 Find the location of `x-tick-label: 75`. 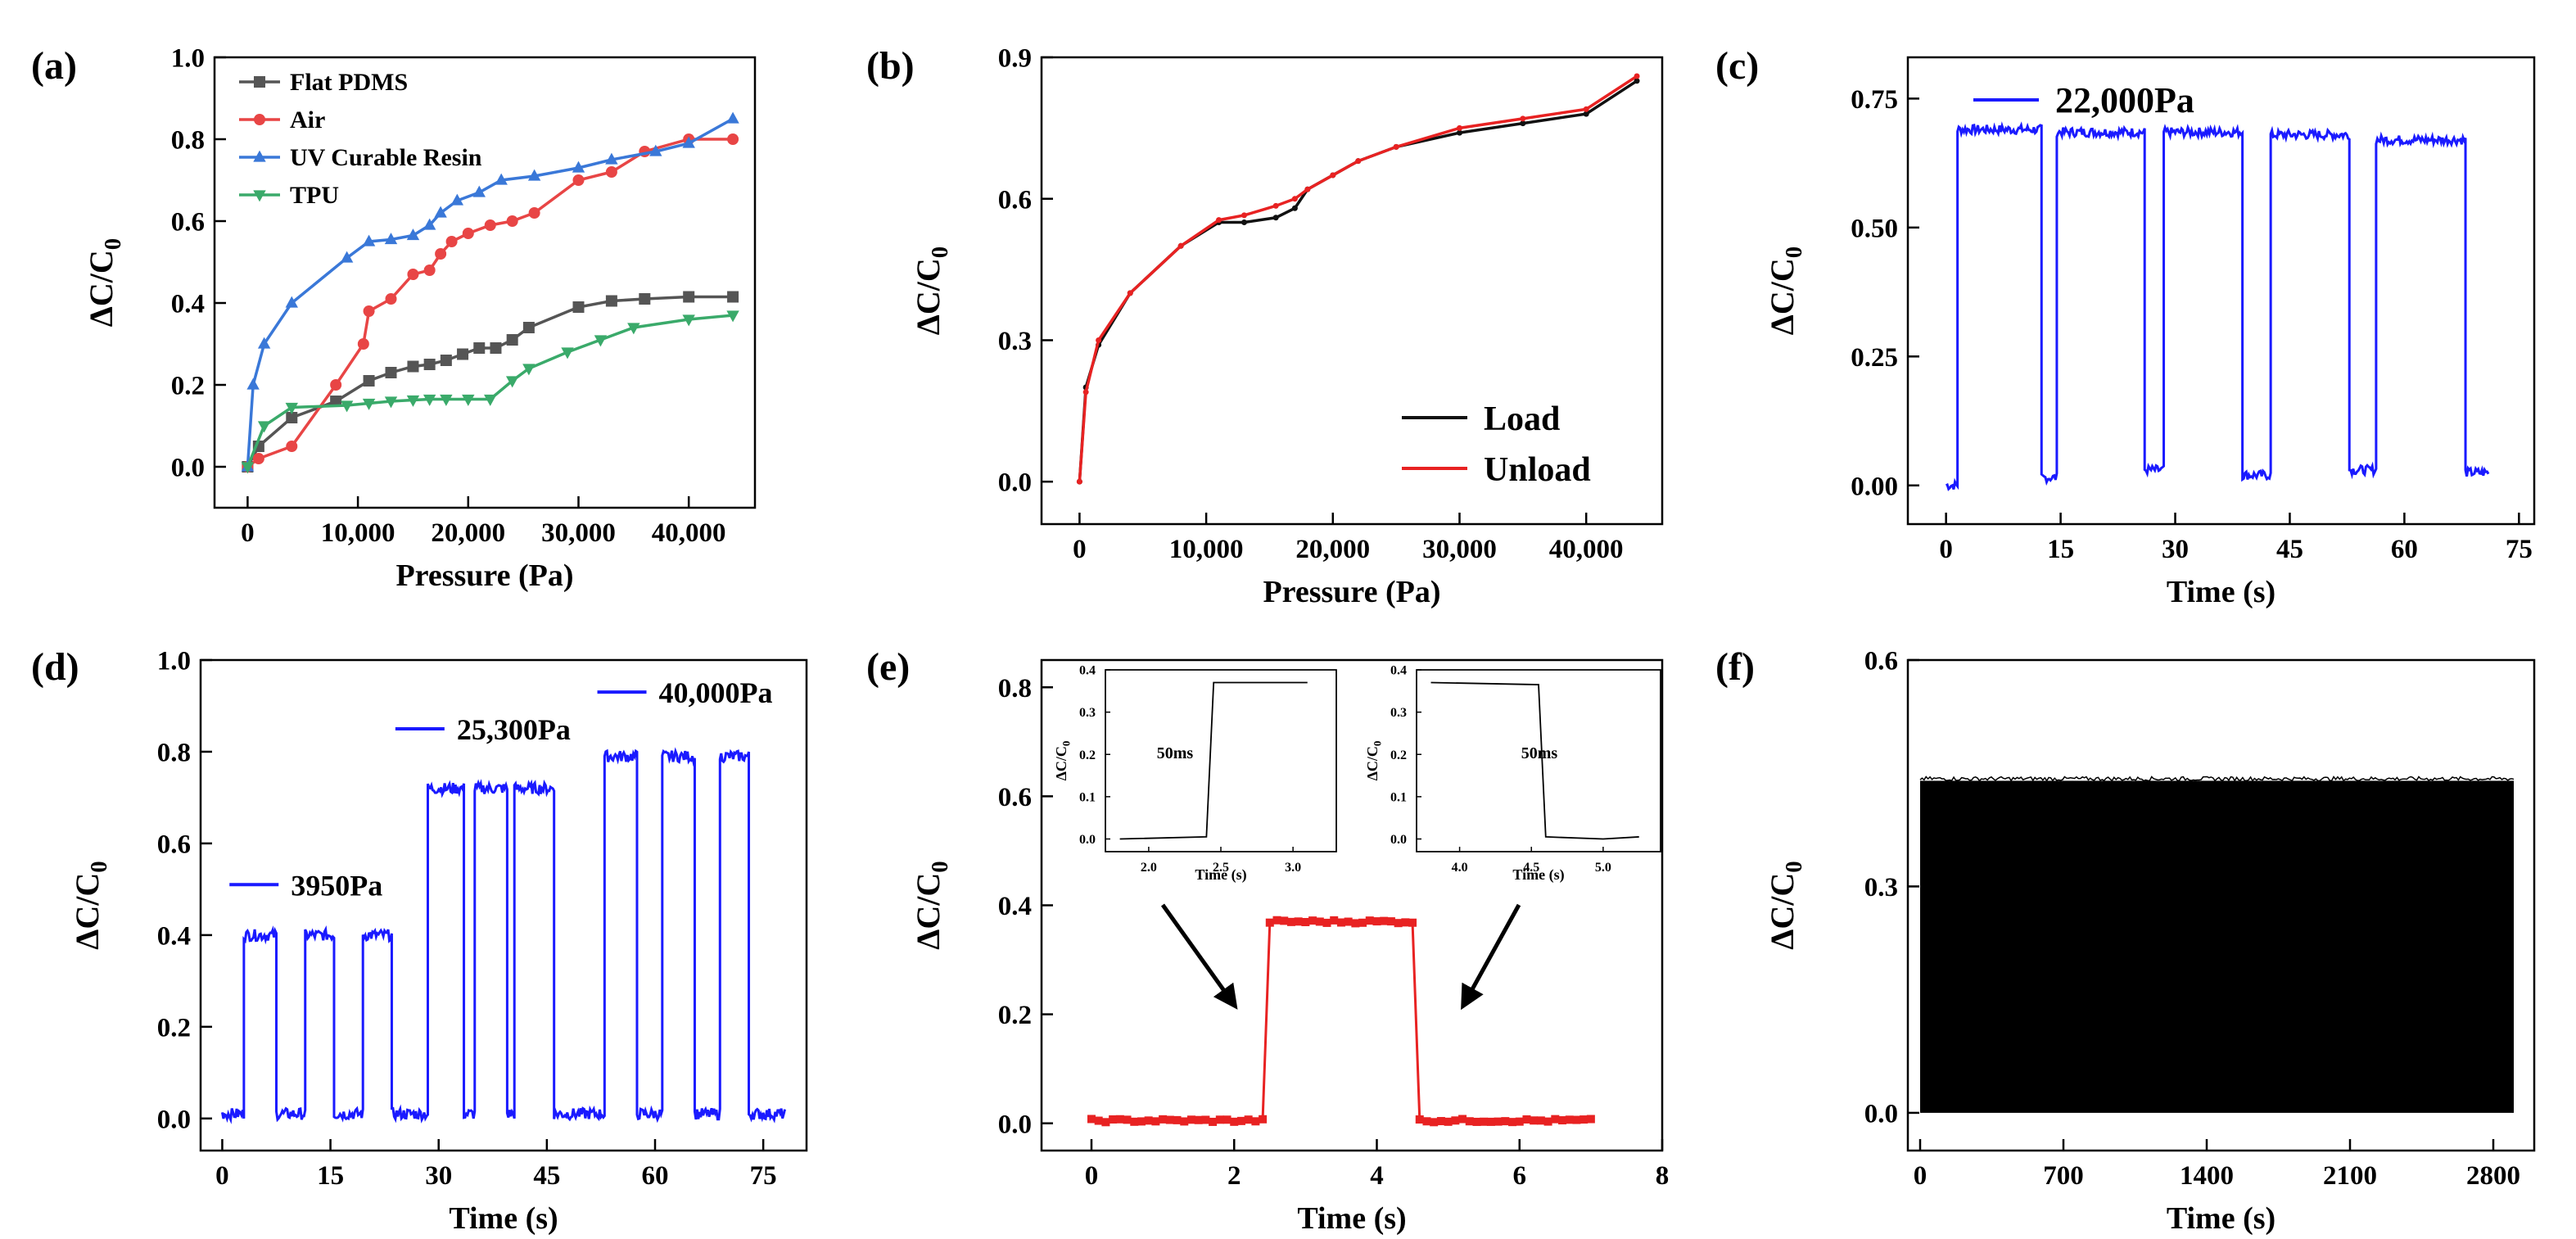

x-tick-label: 75 is located at coordinates (763, 1176).